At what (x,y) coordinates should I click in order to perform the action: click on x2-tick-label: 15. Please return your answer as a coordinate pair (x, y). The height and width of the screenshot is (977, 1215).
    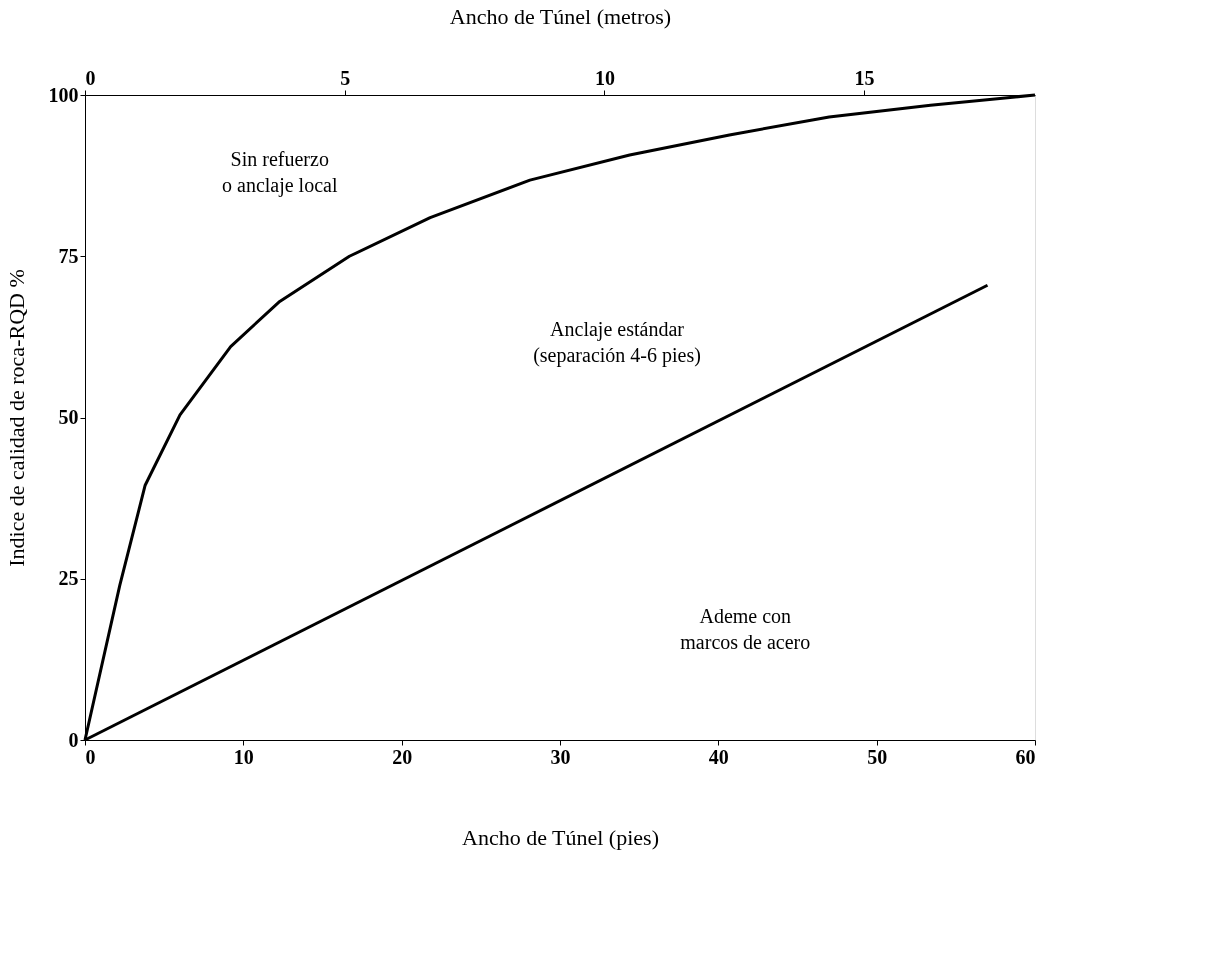
    Looking at the image, I should click on (864, 77).